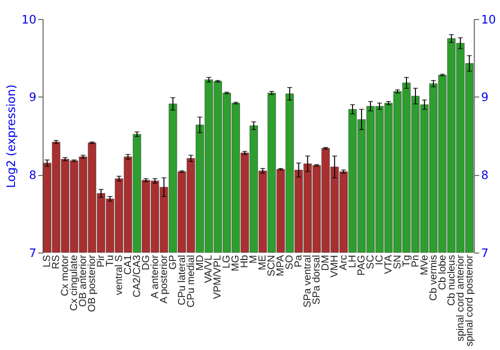  I want to click on x-tick-label: OB posterior, so click(92, 283).